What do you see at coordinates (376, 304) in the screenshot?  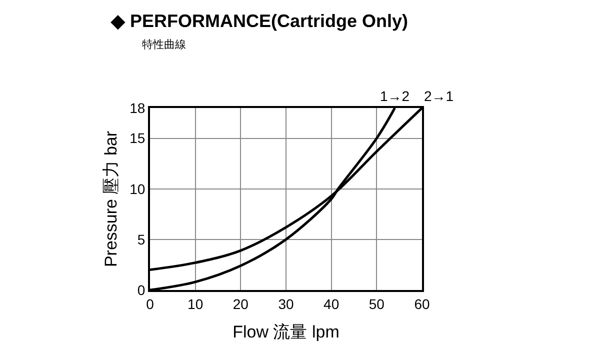 I see `x-tick-label: 50` at bounding box center [376, 304].